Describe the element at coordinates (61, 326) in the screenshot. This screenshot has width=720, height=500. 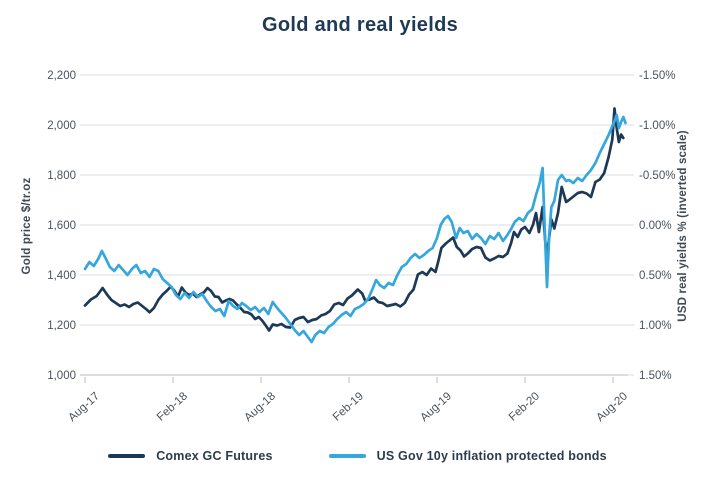
I see `y-left-tick-label: 1,200` at that location.